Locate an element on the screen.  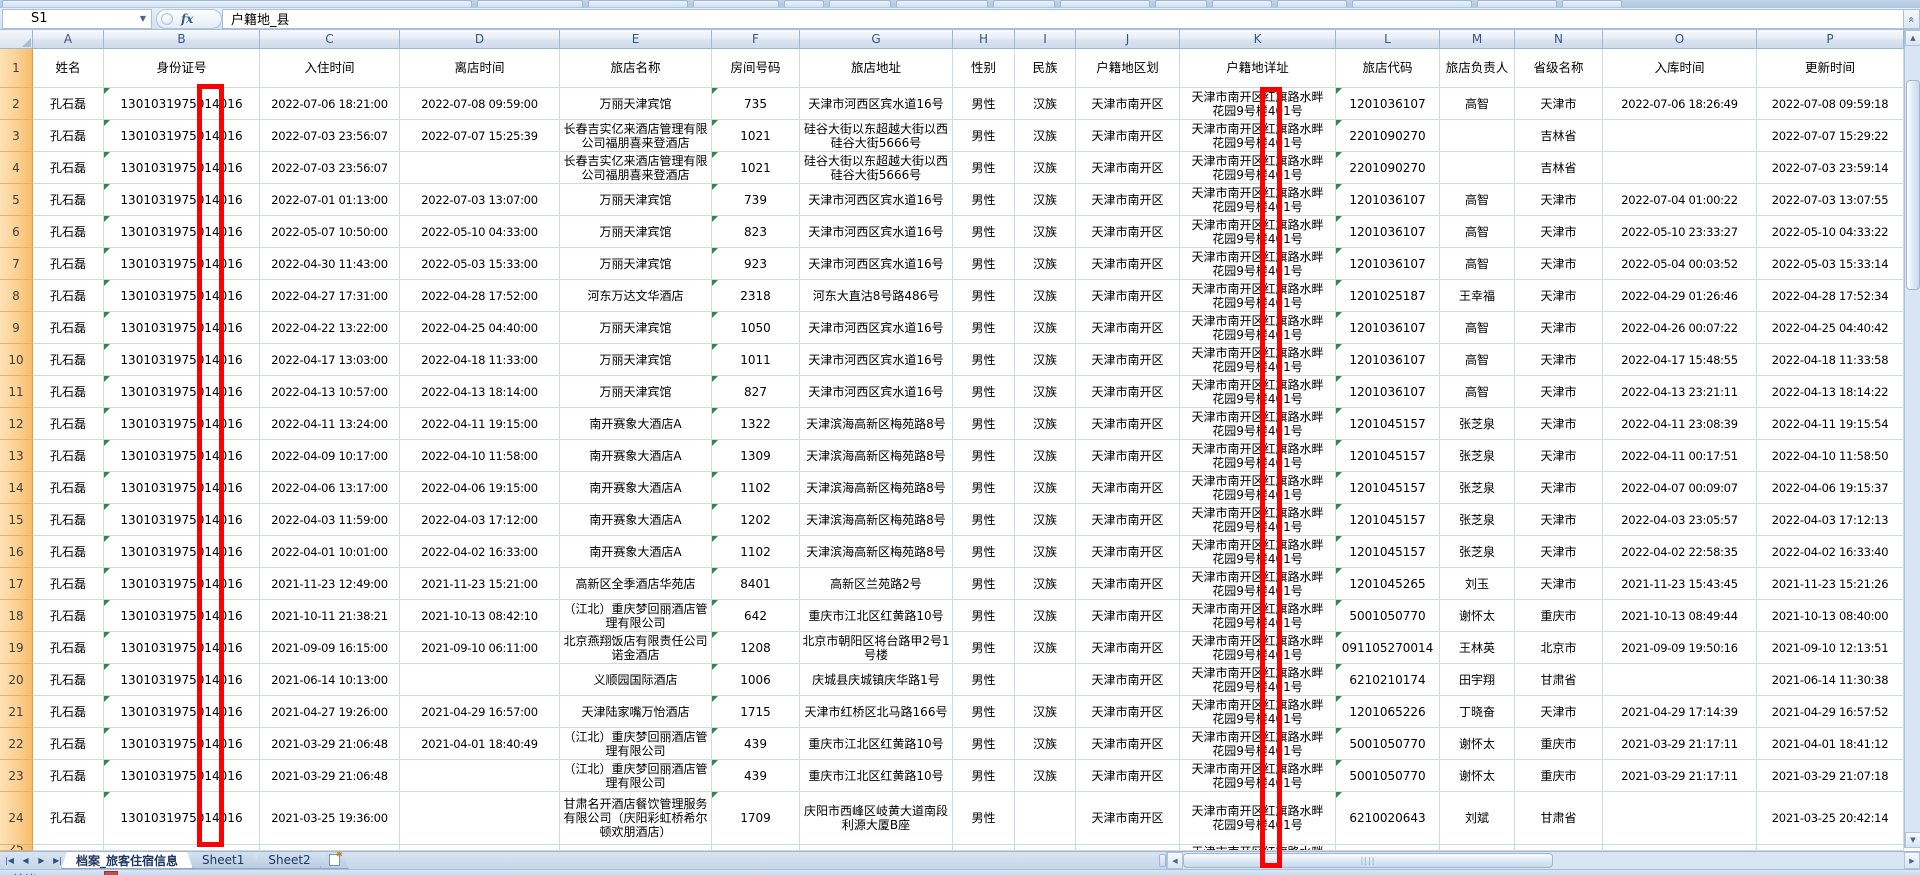
cell-k8: 天津市南开区红旗路水畔花园9号楼401号 is located at coordinates (1258, 296).